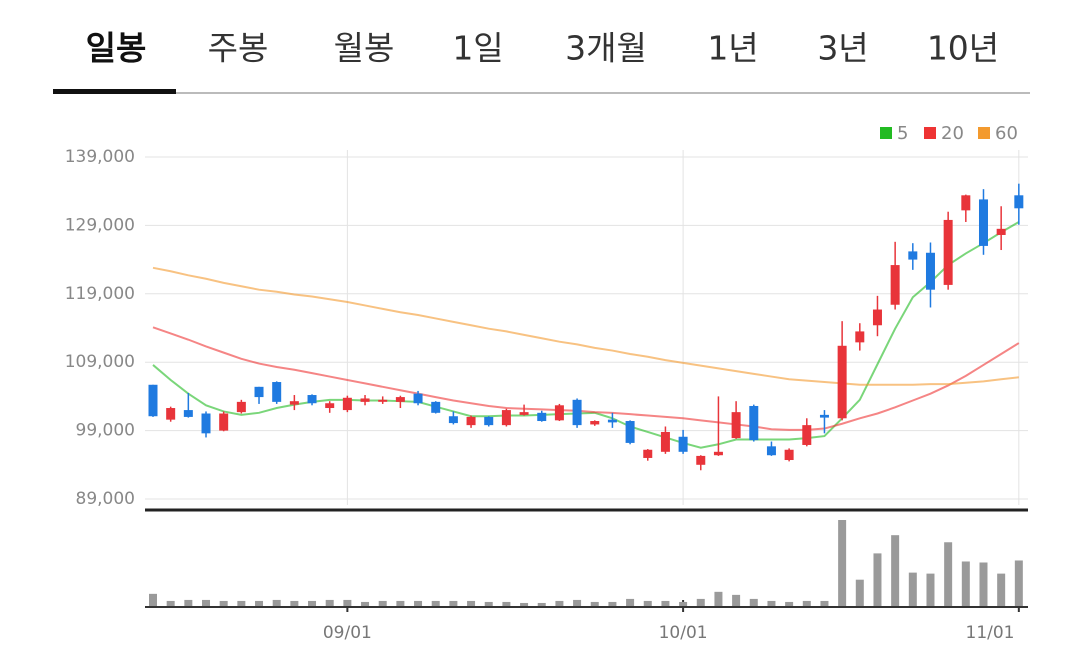 Image resolution: width=1080 pixels, height=654 pixels. I want to click on y-tick-label: 139,000, so click(100, 157).